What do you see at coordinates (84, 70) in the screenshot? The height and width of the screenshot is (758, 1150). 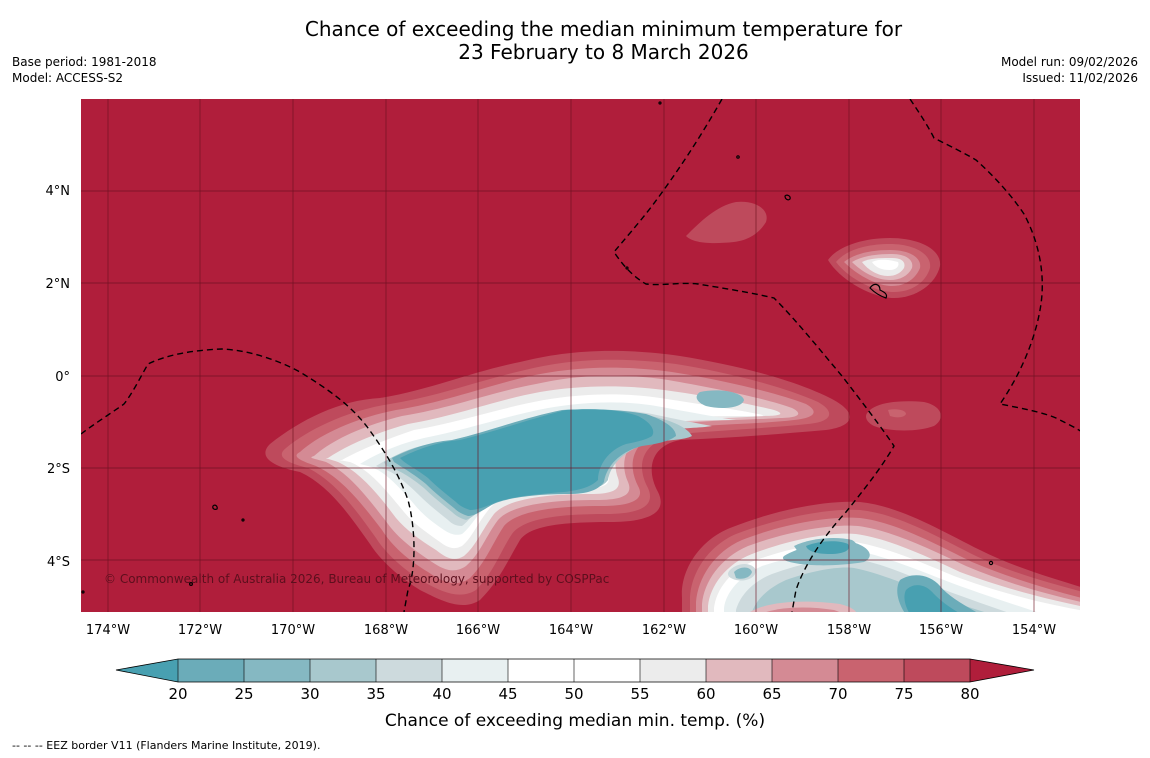 I see `meta-left: Base period: 1981-2018 Model: ACCESS-S2` at bounding box center [84, 70].